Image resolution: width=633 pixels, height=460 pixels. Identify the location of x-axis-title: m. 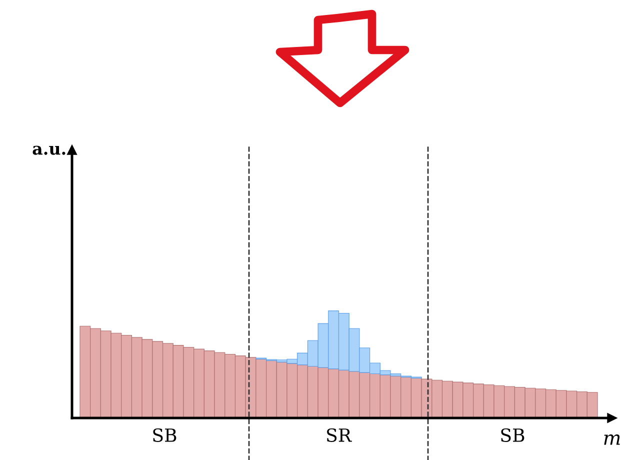
(612, 439).